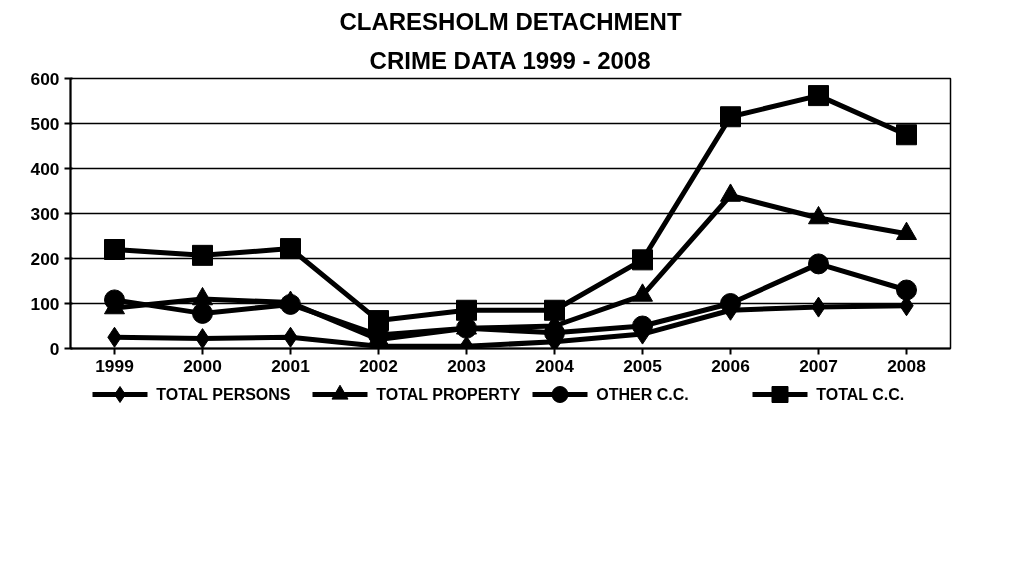  I want to click on x-tick-label: 2006, so click(731, 365).